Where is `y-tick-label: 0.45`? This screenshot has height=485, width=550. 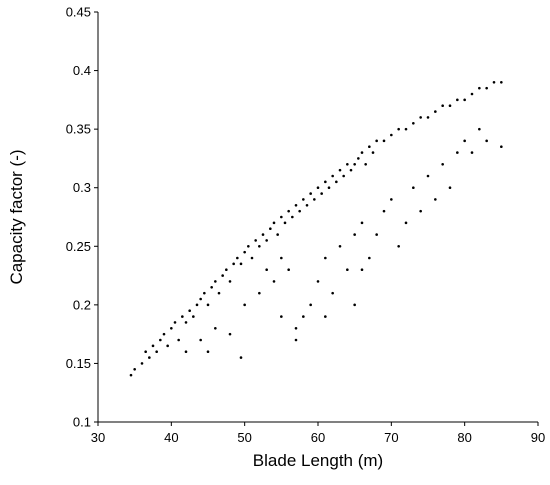 y-tick-label: 0.45 is located at coordinates (78, 12).